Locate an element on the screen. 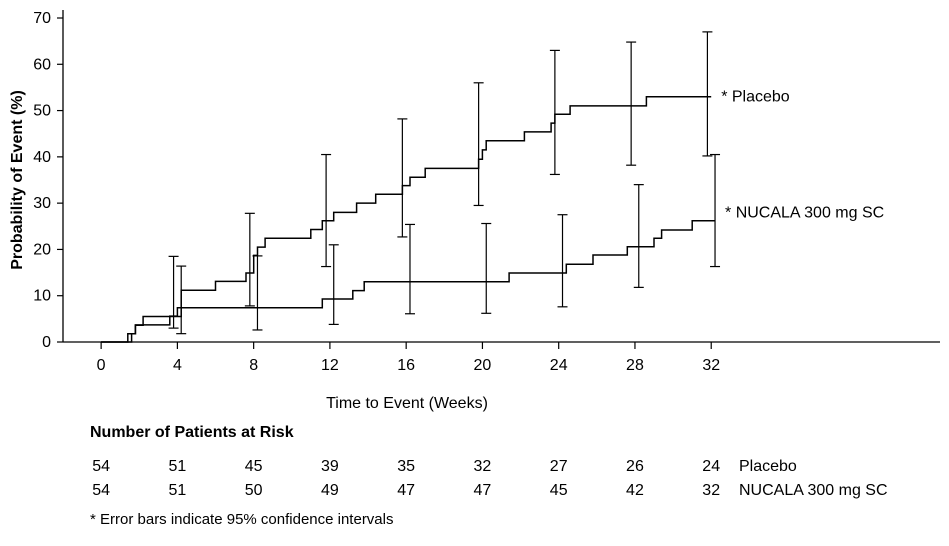 Image resolution: width=949 pixels, height=546 pixels. x-tick-label: 20 is located at coordinates (483, 365).